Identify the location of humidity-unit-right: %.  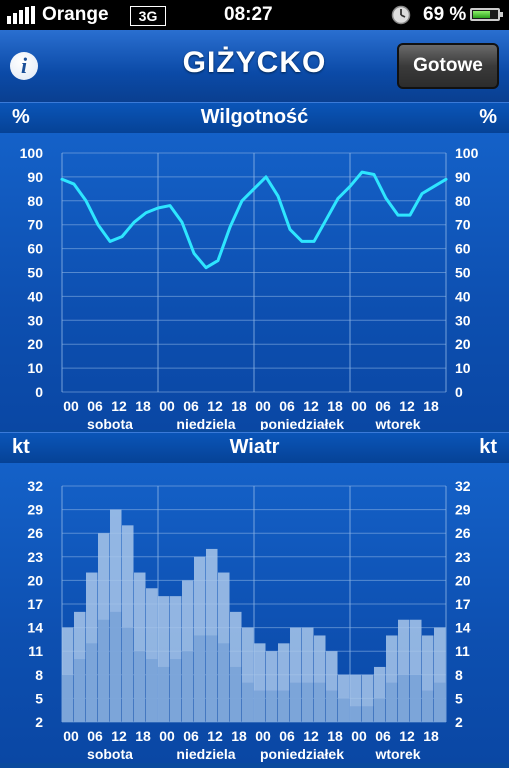
(488, 117).